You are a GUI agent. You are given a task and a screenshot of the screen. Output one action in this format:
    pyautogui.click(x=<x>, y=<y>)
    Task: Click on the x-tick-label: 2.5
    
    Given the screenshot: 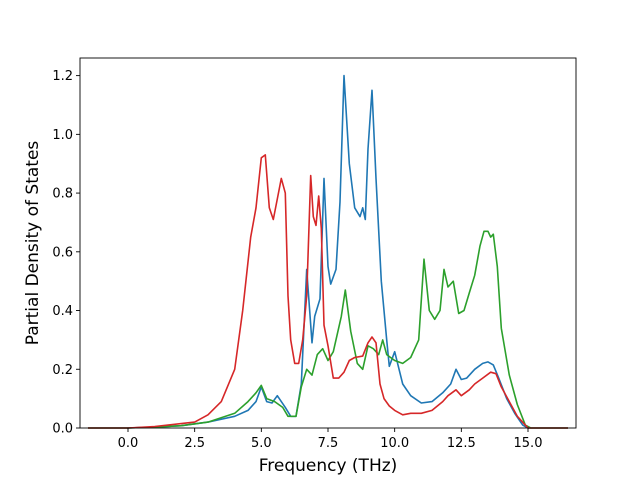 What is the action you would take?
    pyautogui.click(x=194, y=443)
    